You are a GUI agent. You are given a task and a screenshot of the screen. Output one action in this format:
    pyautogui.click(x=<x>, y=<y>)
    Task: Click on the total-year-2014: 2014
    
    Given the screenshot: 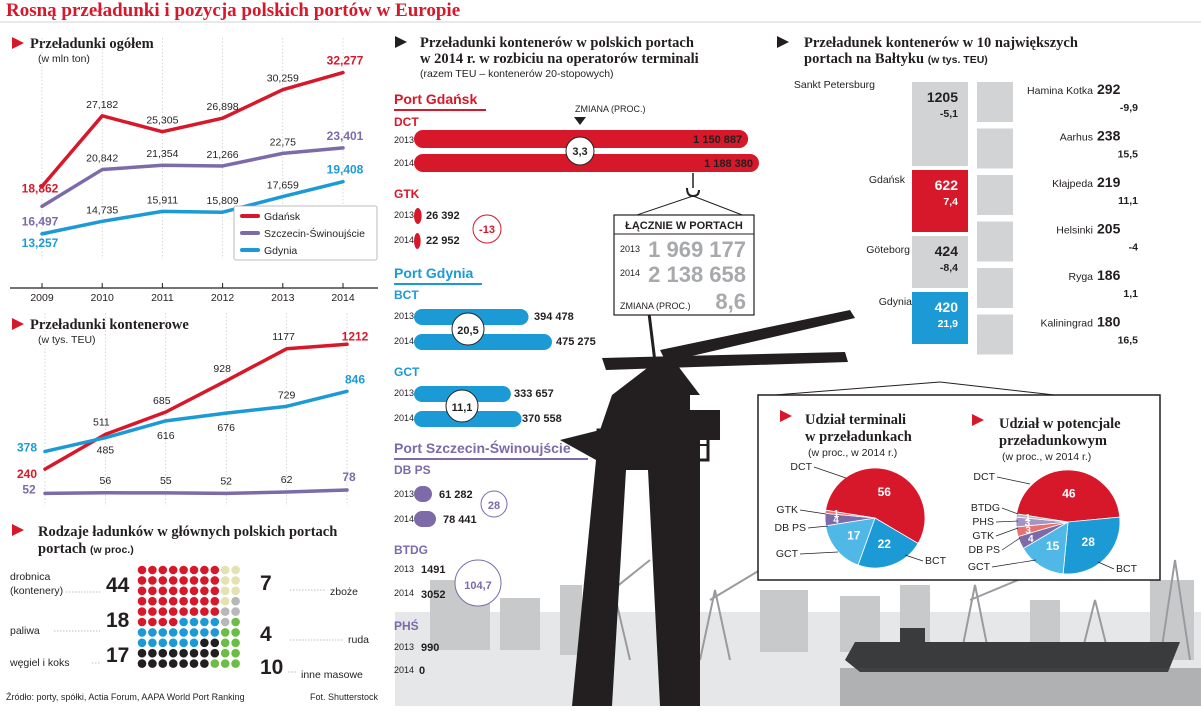 What is the action you would take?
    pyautogui.click(x=630, y=273)
    